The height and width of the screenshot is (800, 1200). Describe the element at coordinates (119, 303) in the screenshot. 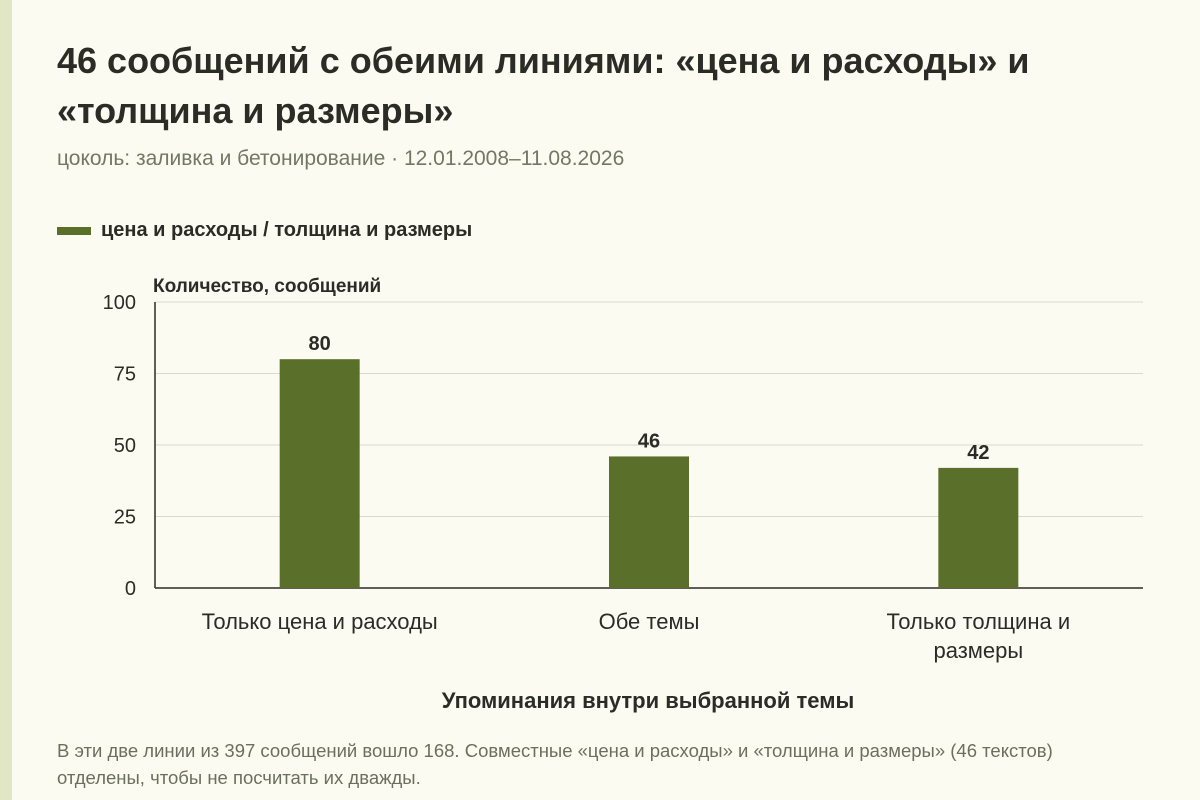

I see `y-tick-label: 100` at that location.